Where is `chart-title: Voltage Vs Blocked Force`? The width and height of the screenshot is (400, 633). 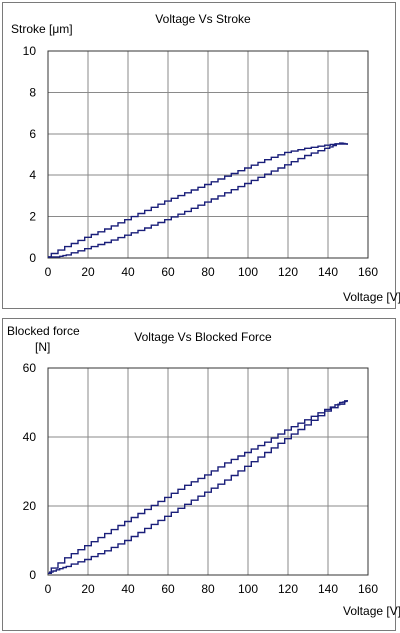
chart-title: Voltage Vs Blocked Force is located at coordinates (203, 337).